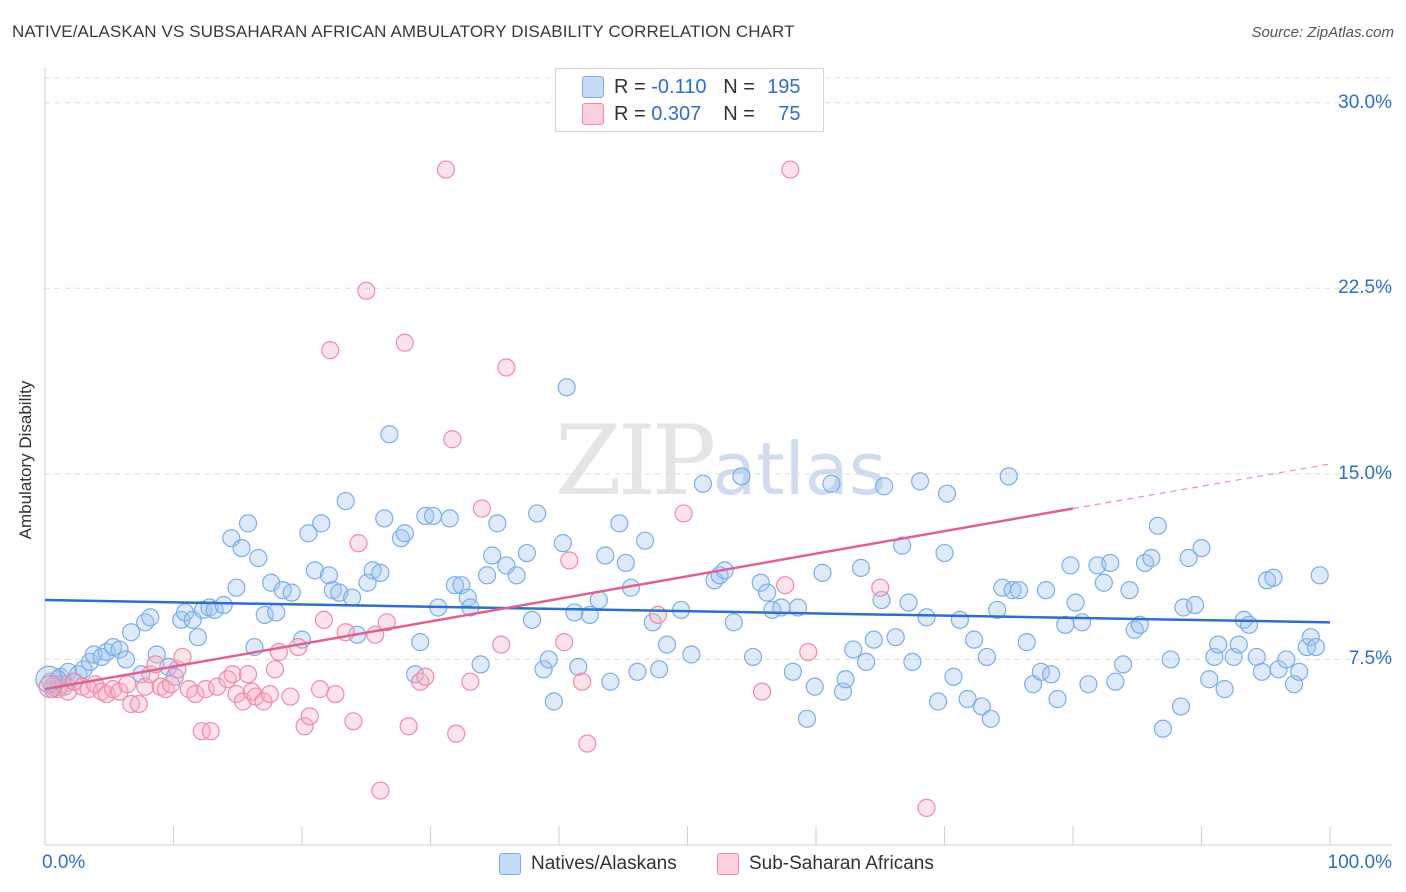 The width and height of the screenshot is (1406, 892). Describe the element at coordinates (1201, 486) in the screenshot. I see `trend-line-extension` at that location.